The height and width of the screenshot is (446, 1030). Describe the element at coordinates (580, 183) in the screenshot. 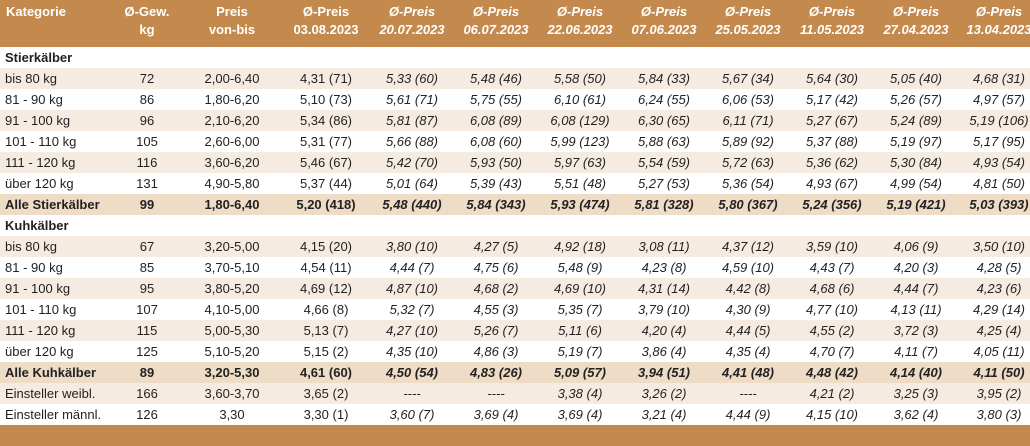

I see `table-cell: 5,51 (48)` at that location.